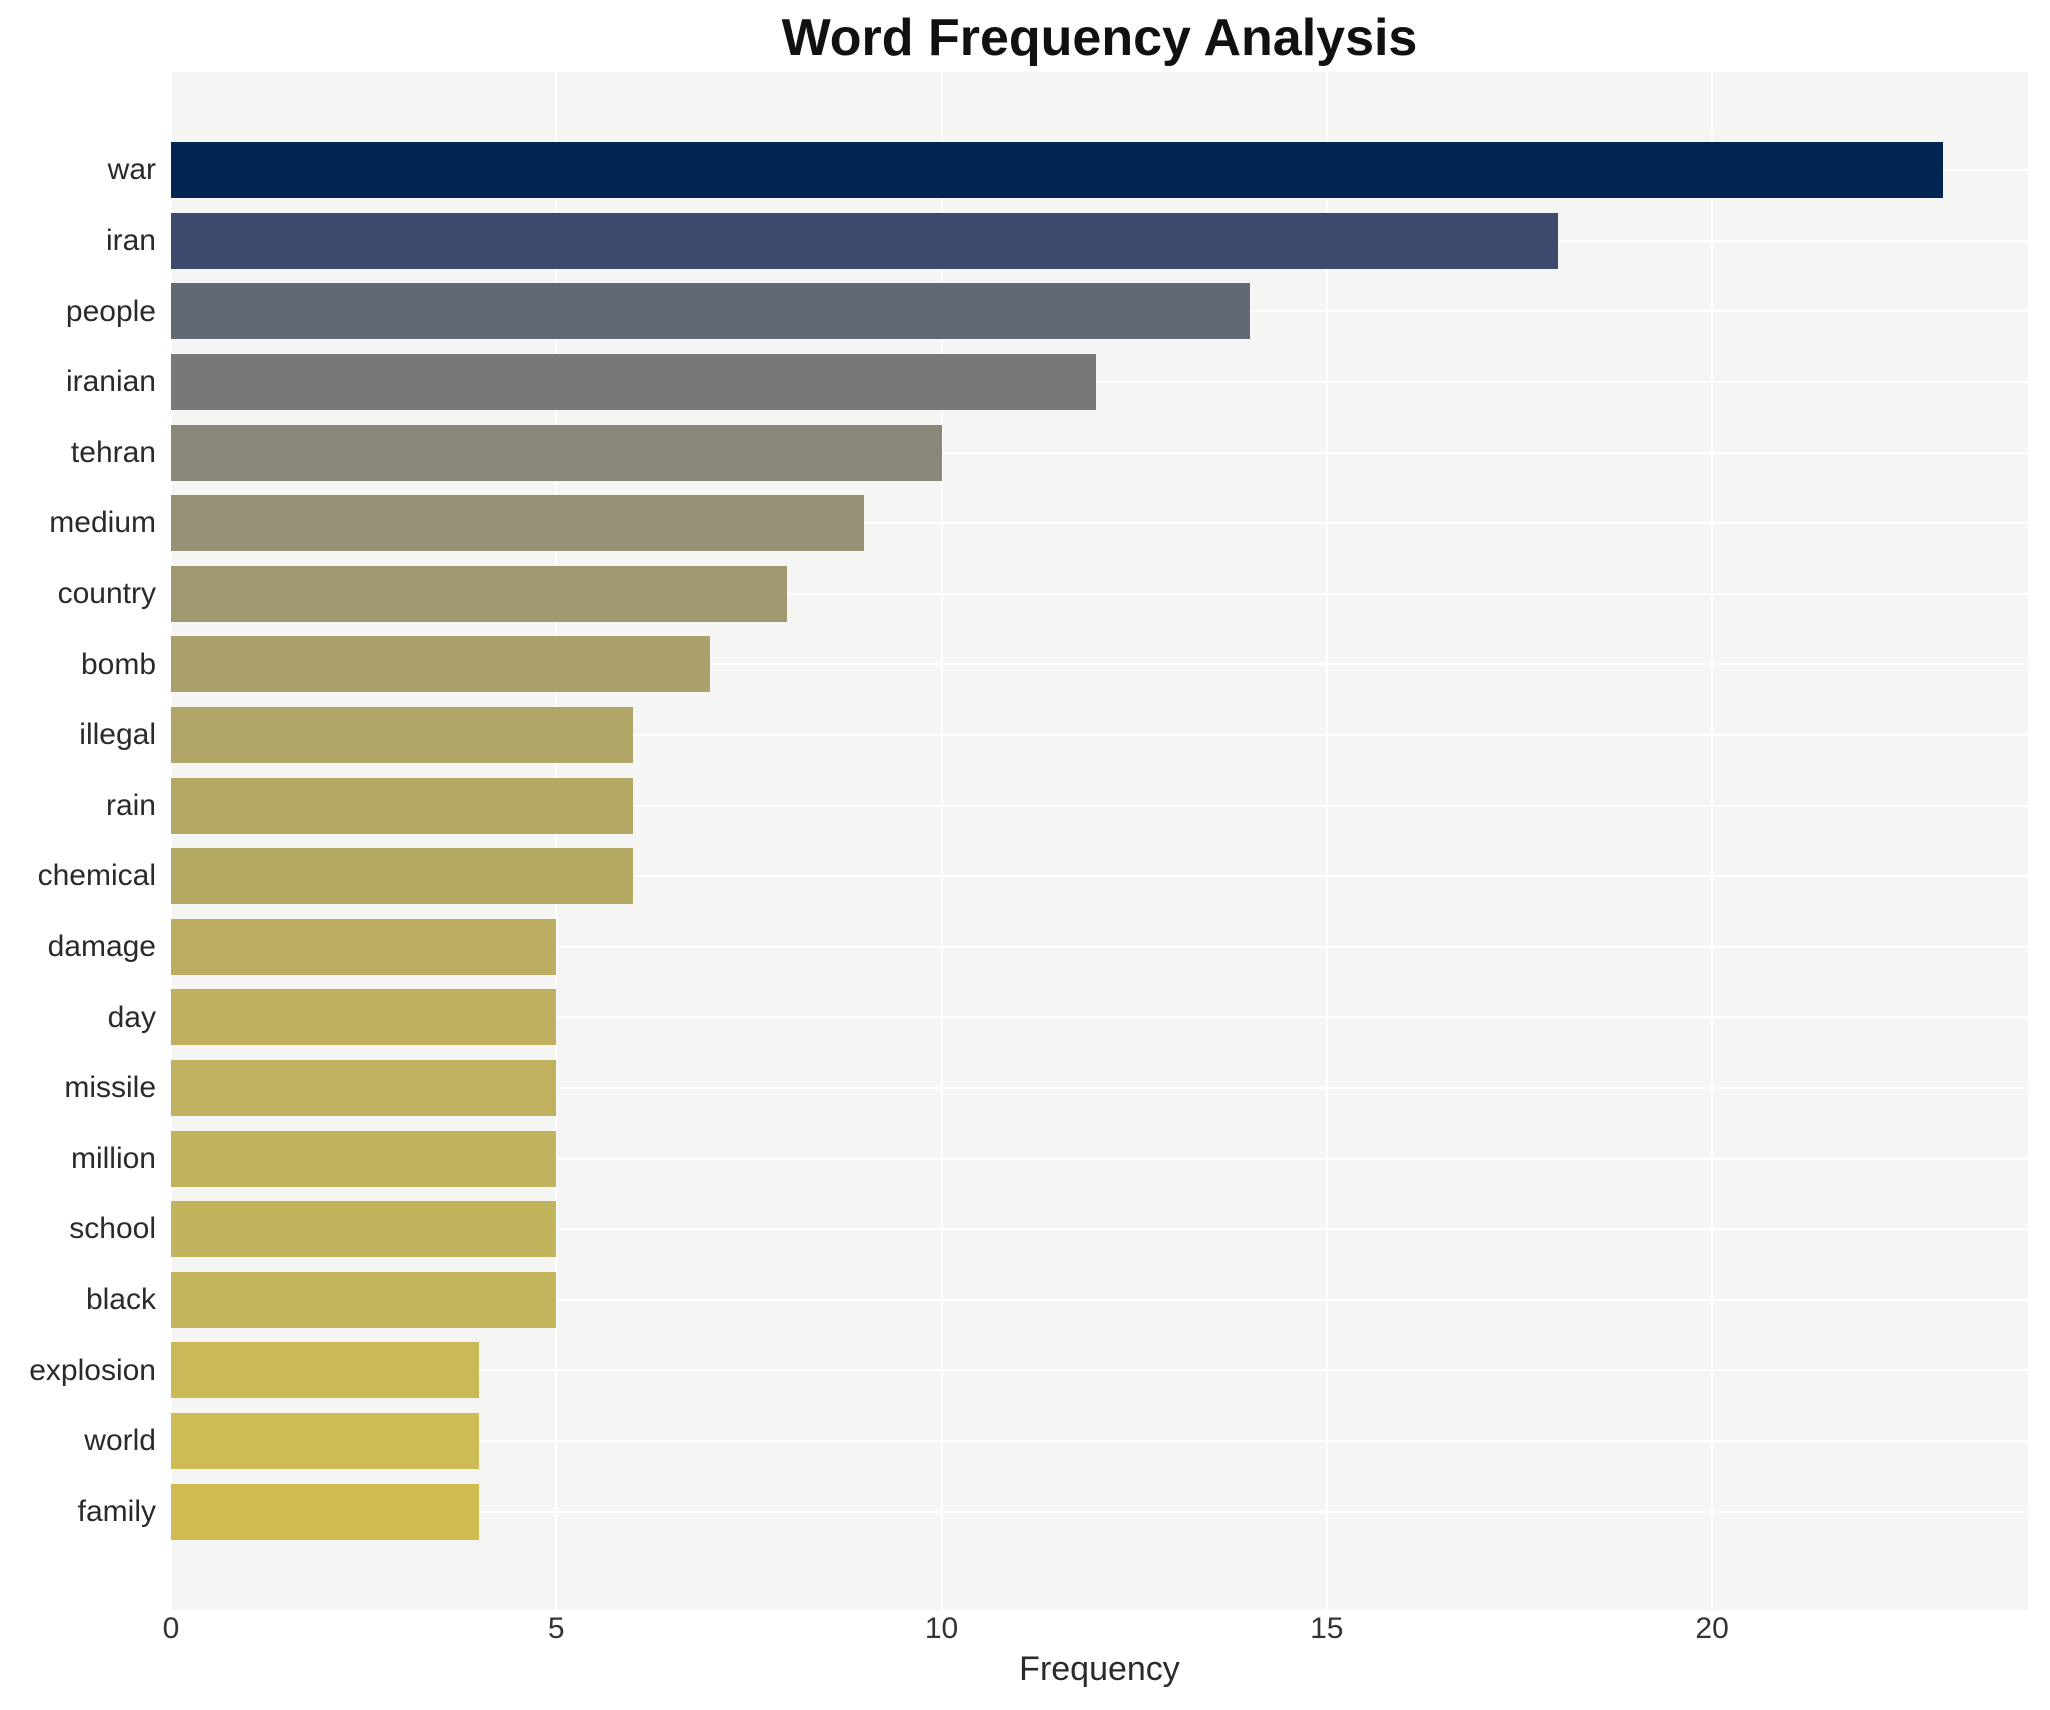 This screenshot has height=1710, width=2050. I want to click on bar-row-bomb, so click(1099, 664).